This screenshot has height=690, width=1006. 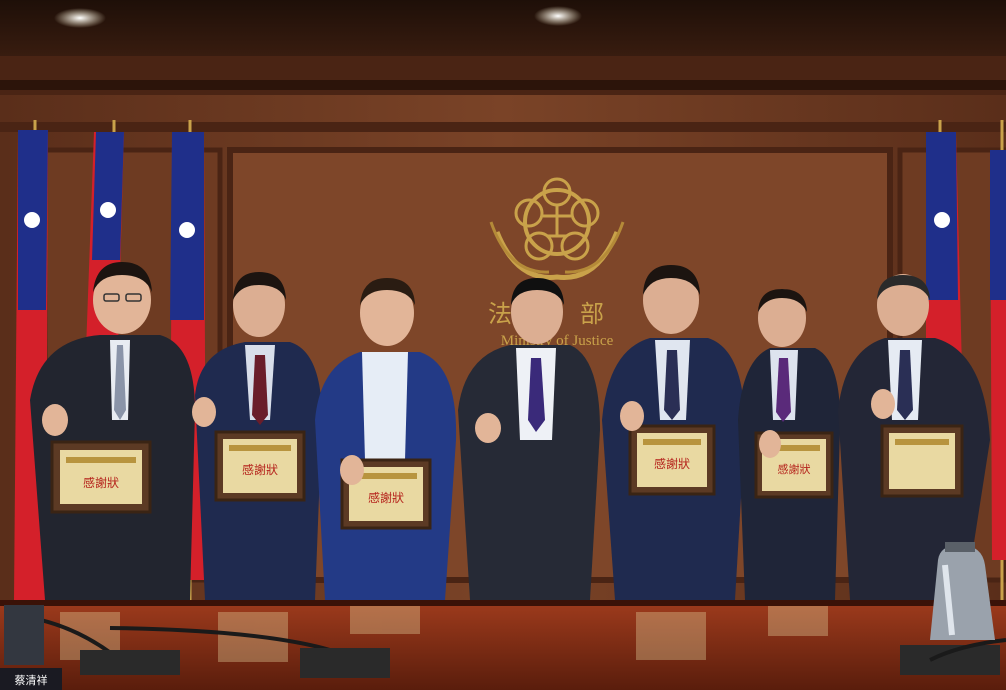 I want to click on nameplate, so click(x=31, y=679).